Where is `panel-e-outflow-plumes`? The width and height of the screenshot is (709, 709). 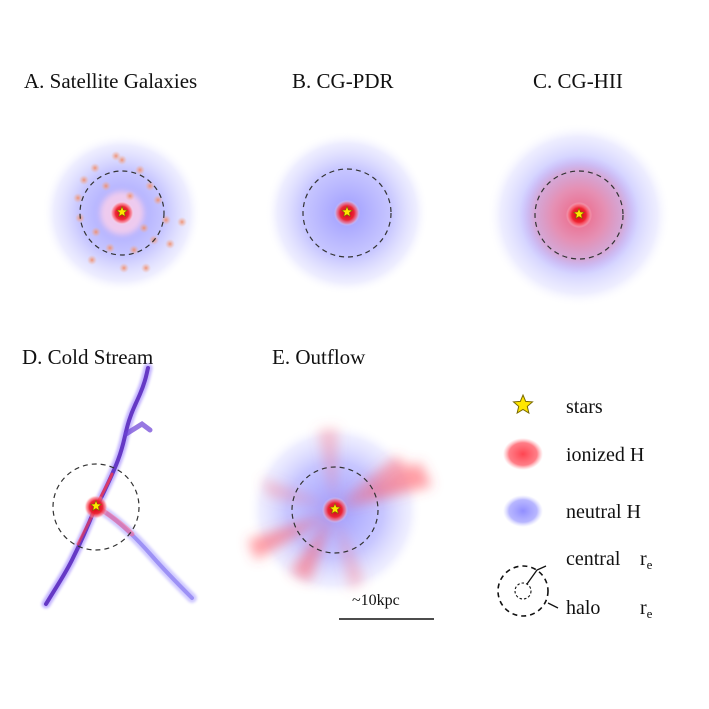 panel-e-outflow-plumes is located at coordinates (340, 509).